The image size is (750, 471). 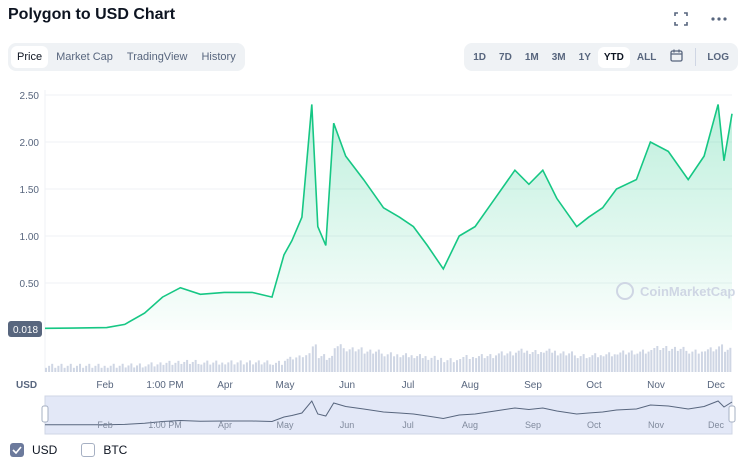 I want to click on range-3m: 3M, so click(x=558, y=57).